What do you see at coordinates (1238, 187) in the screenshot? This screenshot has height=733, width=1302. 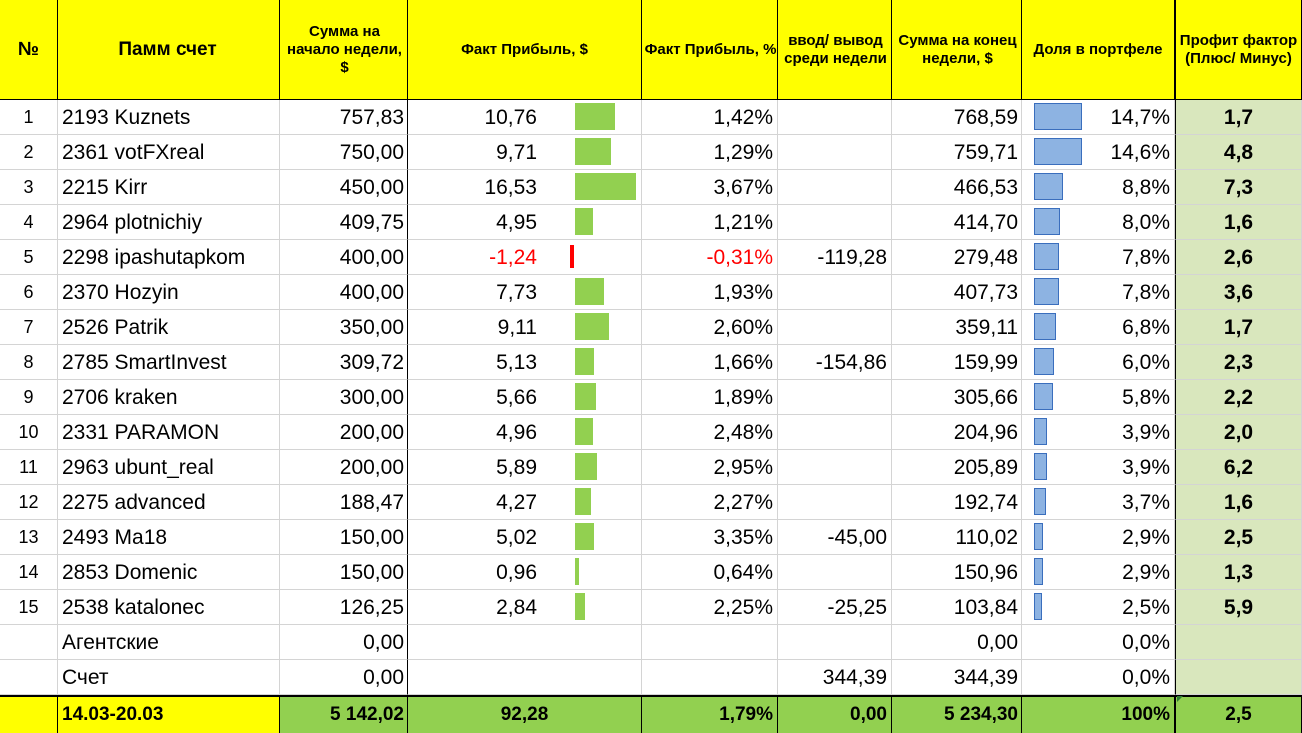 I see `profit-factor: 7,3` at bounding box center [1238, 187].